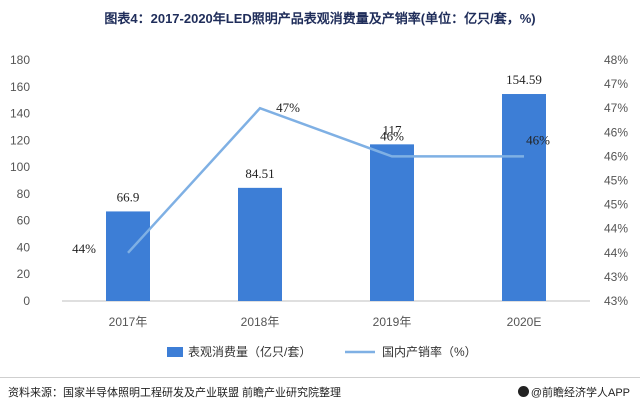 The height and width of the screenshot is (405, 640). I want to click on brand-credit: @前瞻经济学人APP, so click(573, 392).